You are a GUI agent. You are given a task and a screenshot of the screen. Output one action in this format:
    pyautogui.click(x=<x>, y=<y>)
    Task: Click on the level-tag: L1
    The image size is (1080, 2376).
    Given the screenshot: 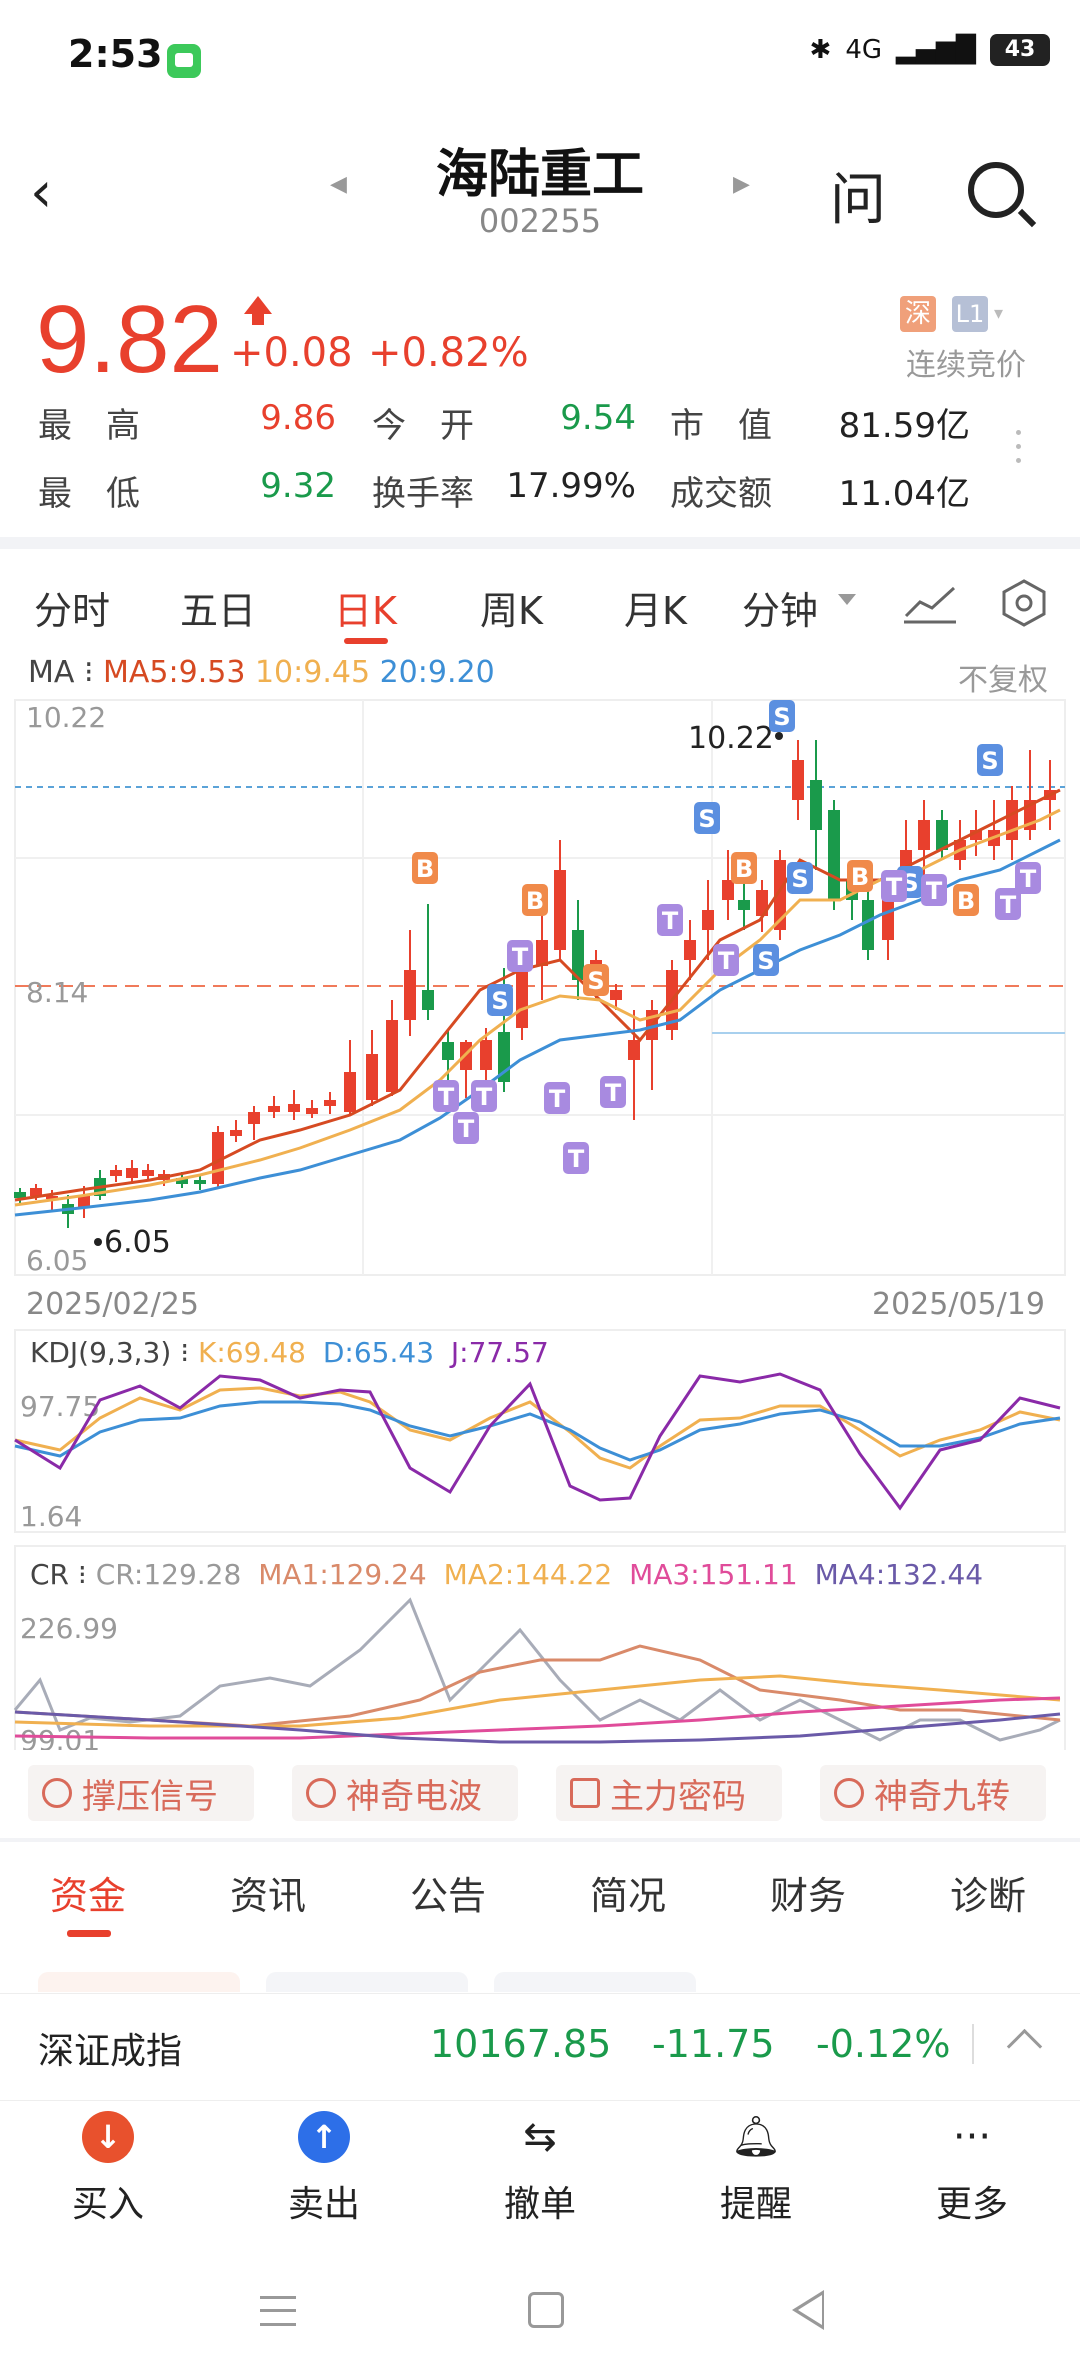 What is the action you would take?
    pyautogui.click(x=970, y=314)
    